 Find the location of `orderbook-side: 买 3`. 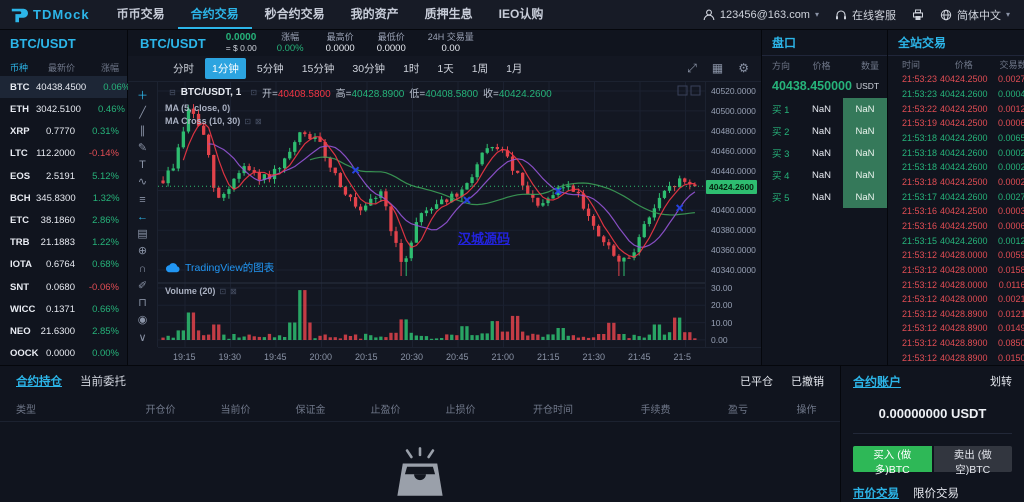

orderbook-side: 买 3 is located at coordinates (781, 154).